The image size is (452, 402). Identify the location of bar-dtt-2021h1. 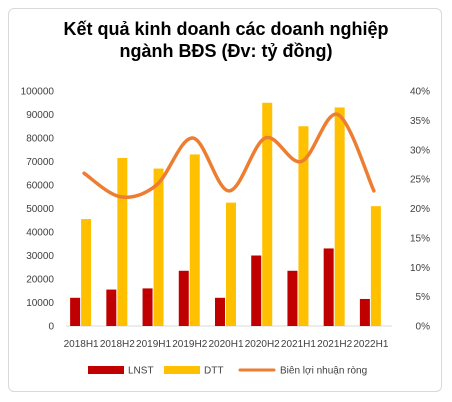
(303, 226).